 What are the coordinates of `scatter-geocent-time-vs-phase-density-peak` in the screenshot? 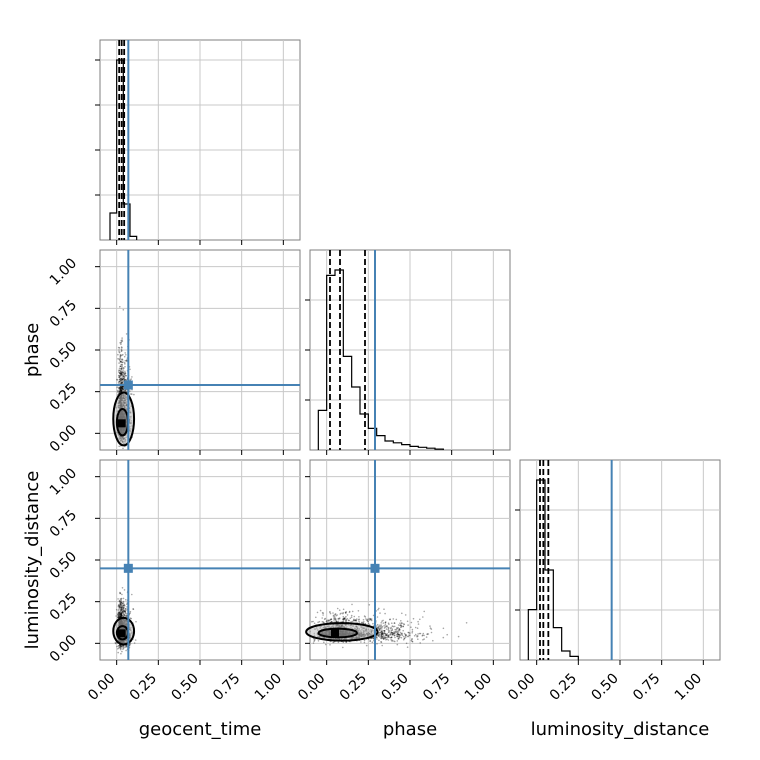 It's located at (121, 423).